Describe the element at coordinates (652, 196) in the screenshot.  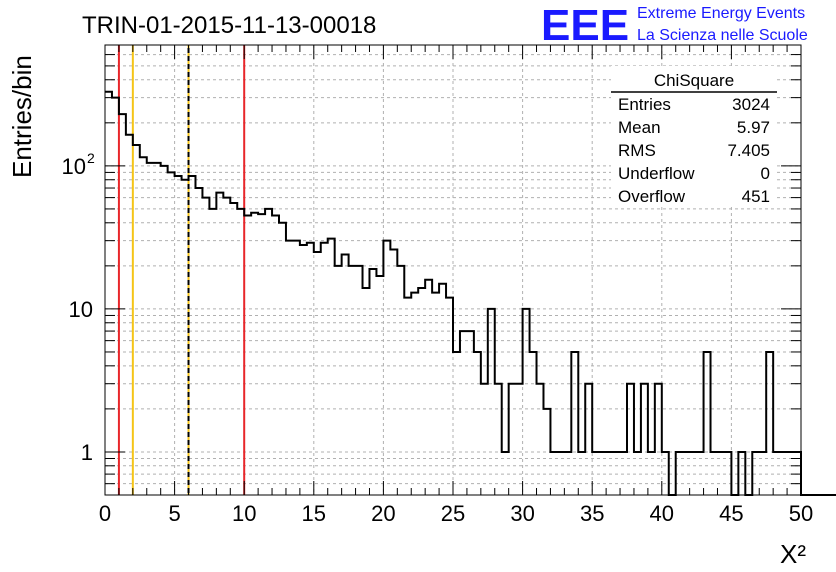
I see `stats-label: Overflow` at that location.